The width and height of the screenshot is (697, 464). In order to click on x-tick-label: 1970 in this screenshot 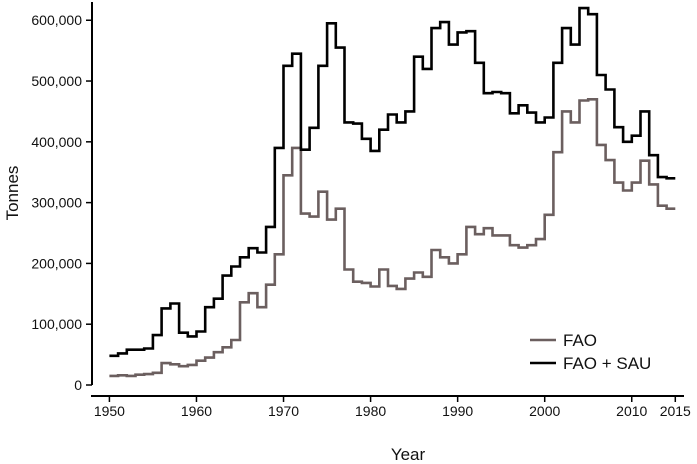, I will do `click(283, 411)`.